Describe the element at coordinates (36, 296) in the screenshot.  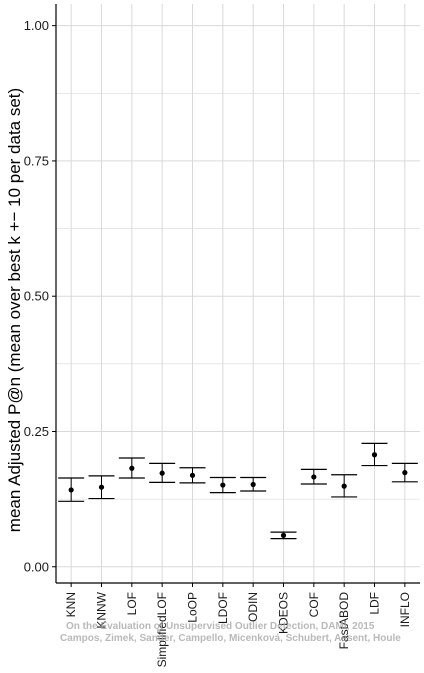
I see `y-tick-label-2: 0.50` at that location.